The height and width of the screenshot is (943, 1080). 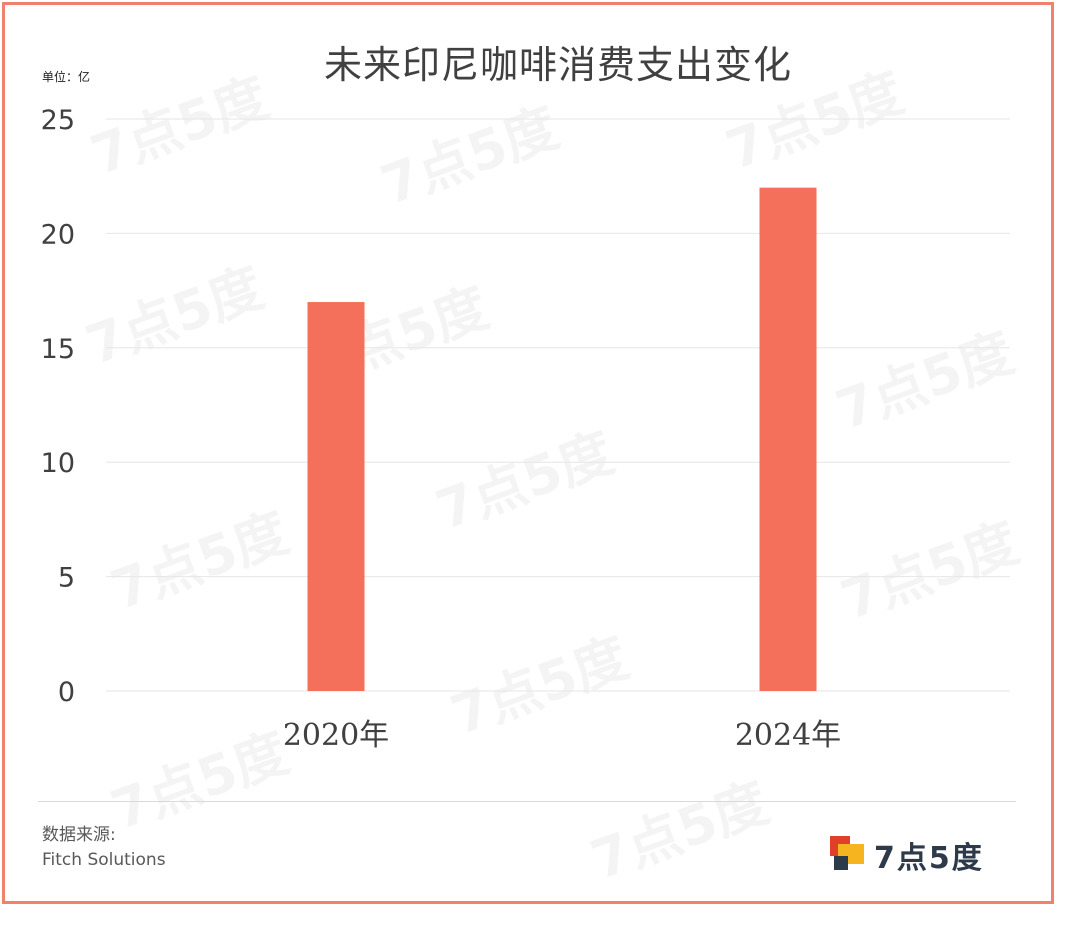 What do you see at coordinates (557, 65) in the screenshot?
I see `chart-title: 未来印尼咖啡消费支出变化` at bounding box center [557, 65].